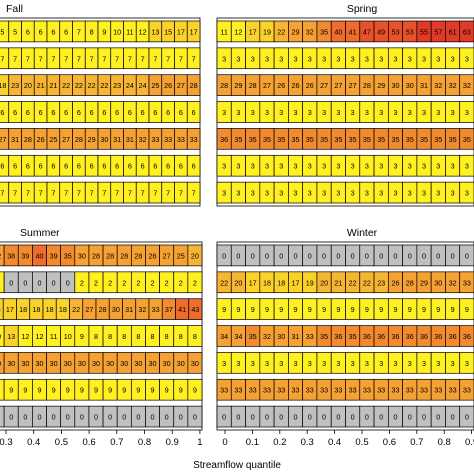 Image resolution: width=474 pixels, height=474 pixels. What do you see at coordinates (367, 85) in the screenshot?
I see `cell-label: 28` at bounding box center [367, 85].